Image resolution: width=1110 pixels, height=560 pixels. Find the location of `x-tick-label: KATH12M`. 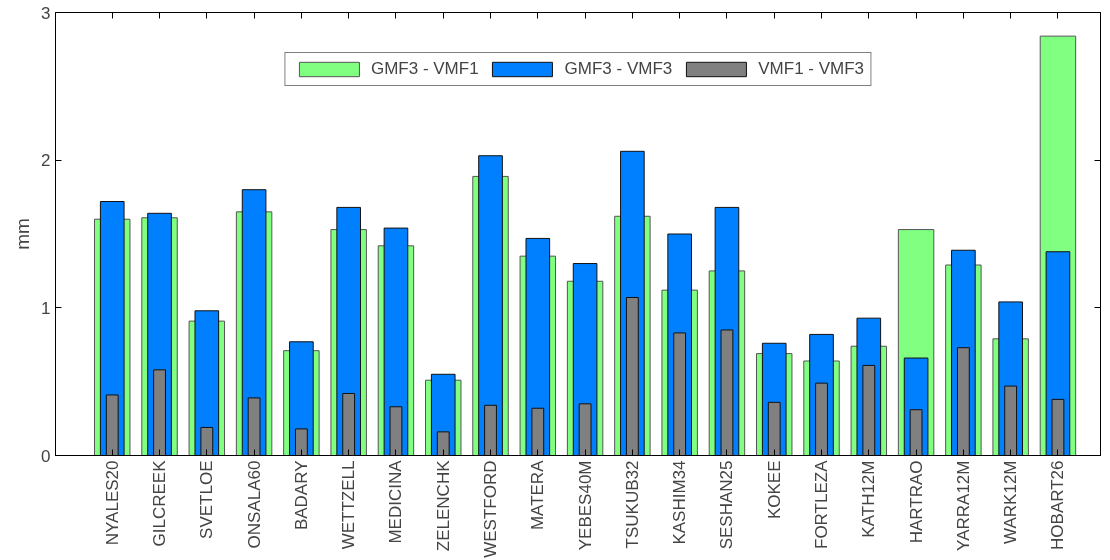

x-tick-label: KATH12M is located at coordinates (869, 499).